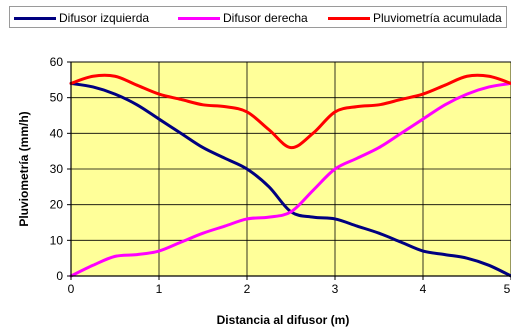 The width and height of the screenshot is (511, 331). What do you see at coordinates (199, 18) in the screenshot?
I see `legend-swatch-difusor-derecha` at bounding box center [199, 18].